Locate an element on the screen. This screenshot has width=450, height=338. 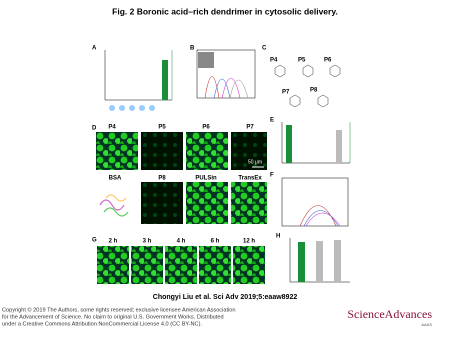
journal-logo: ScienceAdvances is located at coordinates (389, 314).